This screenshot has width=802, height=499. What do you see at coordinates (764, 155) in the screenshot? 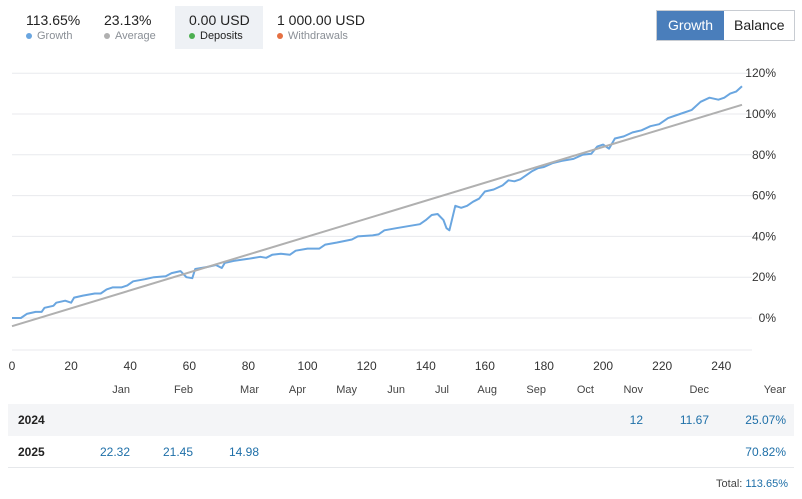
I see `y-tick-label: 80%` at bounding box center [764, 155].